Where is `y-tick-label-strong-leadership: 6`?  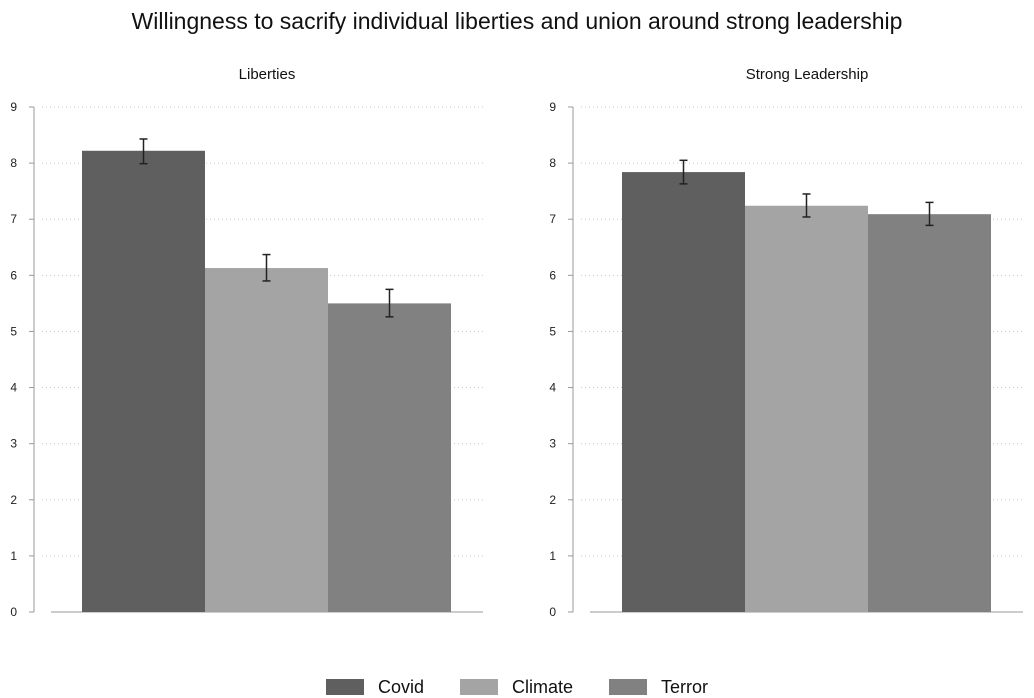 y-tick-label-strong-leadership: 6 is located at coordinates (552, 275).